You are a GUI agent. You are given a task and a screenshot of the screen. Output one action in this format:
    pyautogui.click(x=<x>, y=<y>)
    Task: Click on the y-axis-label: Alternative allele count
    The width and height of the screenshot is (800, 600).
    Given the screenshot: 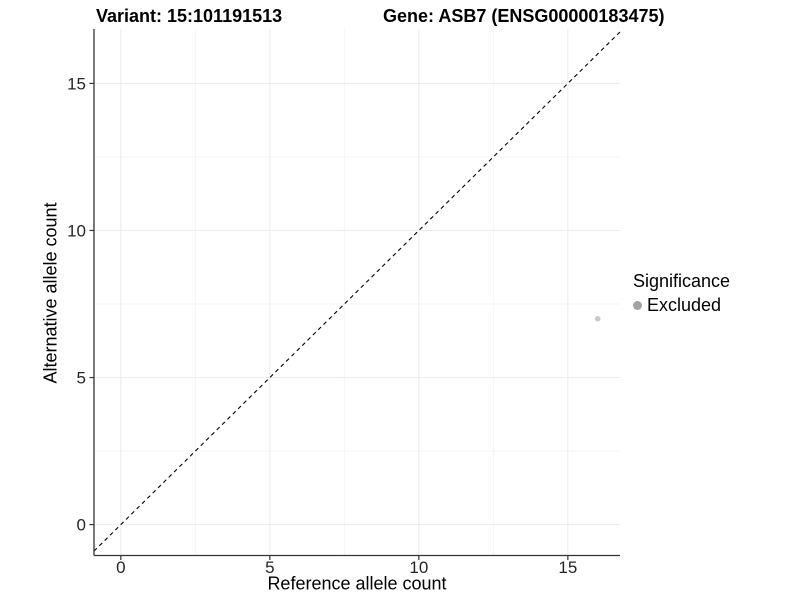 What is the action you would take?
    pyautogui.click(x=50, y=293)
    